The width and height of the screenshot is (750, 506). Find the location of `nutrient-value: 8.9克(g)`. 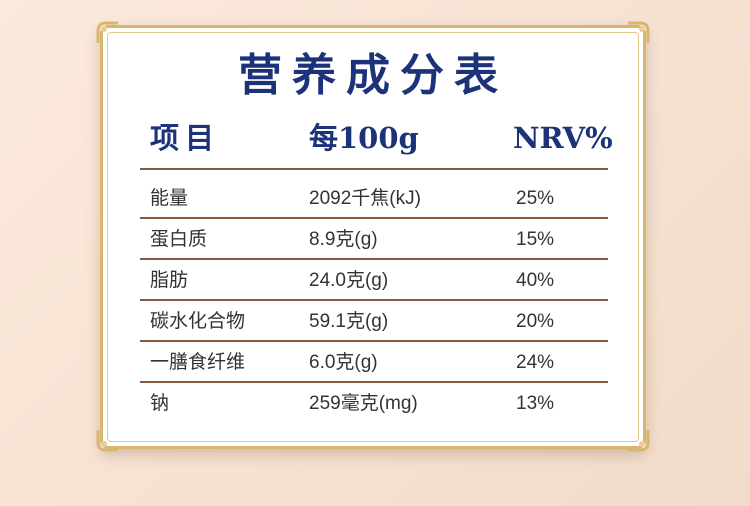

nutrient-value: 8.9克(g) is located at coordinates (343, 239).